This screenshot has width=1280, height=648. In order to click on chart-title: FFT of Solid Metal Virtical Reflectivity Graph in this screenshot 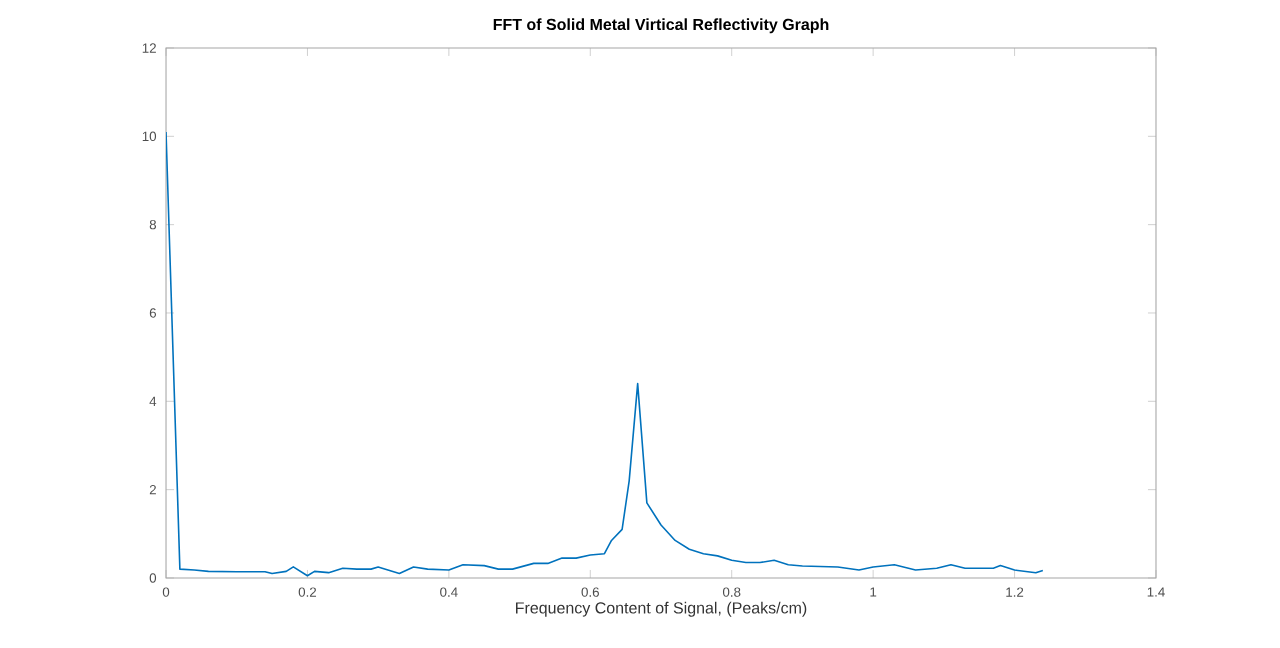, I will do `click(661, 26)`.